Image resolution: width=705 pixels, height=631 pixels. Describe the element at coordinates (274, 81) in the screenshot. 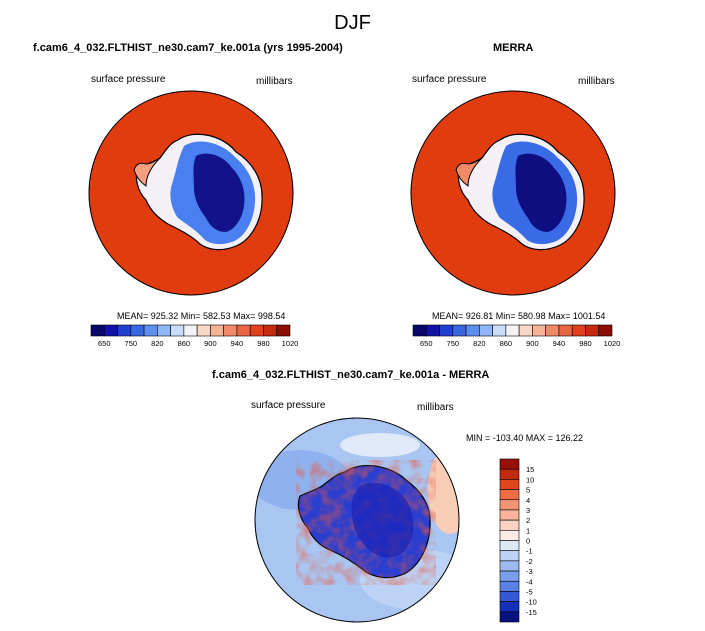

I see `model-units-label: millibars` at that location.